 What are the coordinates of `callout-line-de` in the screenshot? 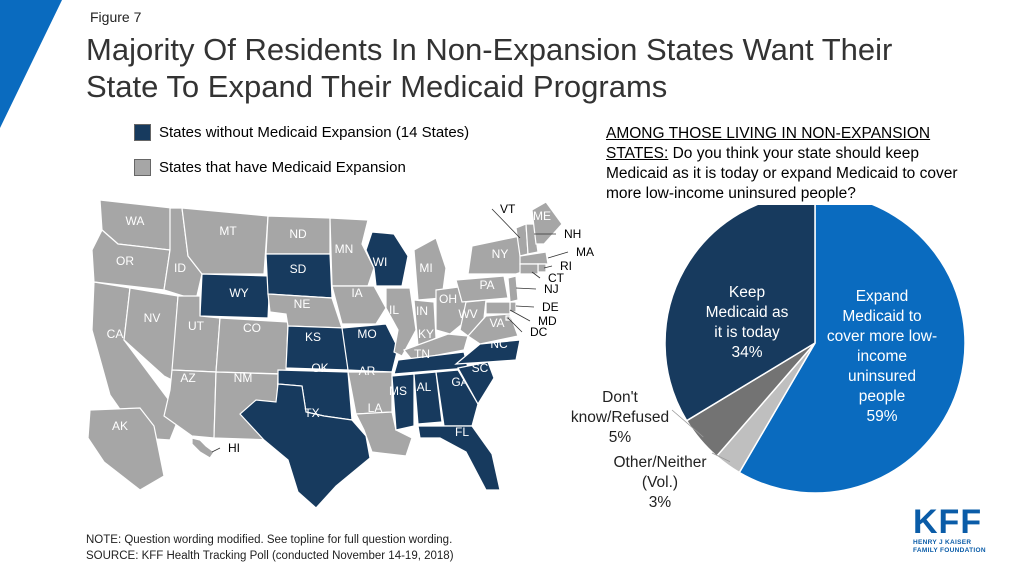 It's located at (525, 306).